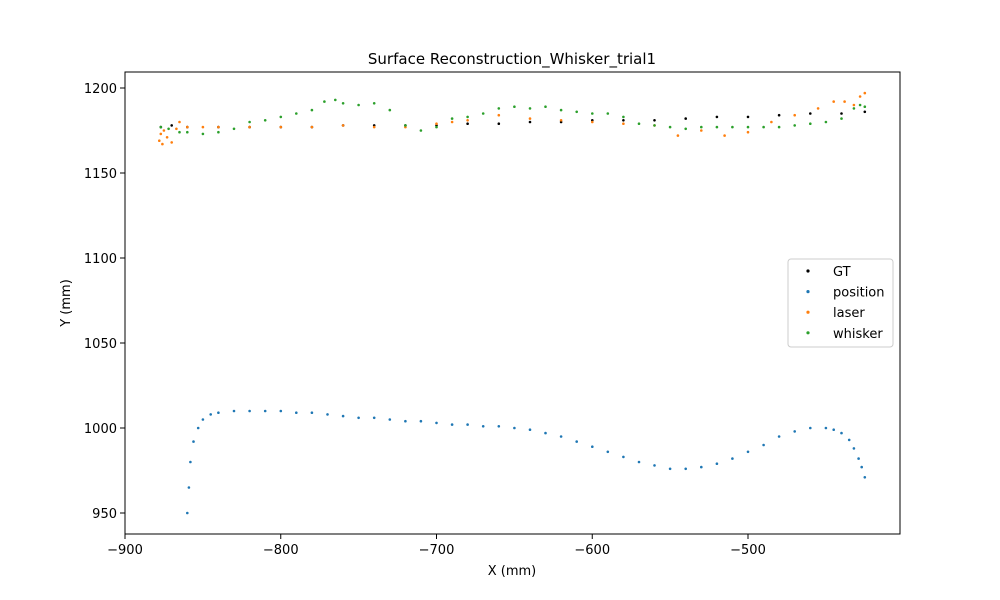  I want to click on legend-marker-whisker, so click(808, 333).